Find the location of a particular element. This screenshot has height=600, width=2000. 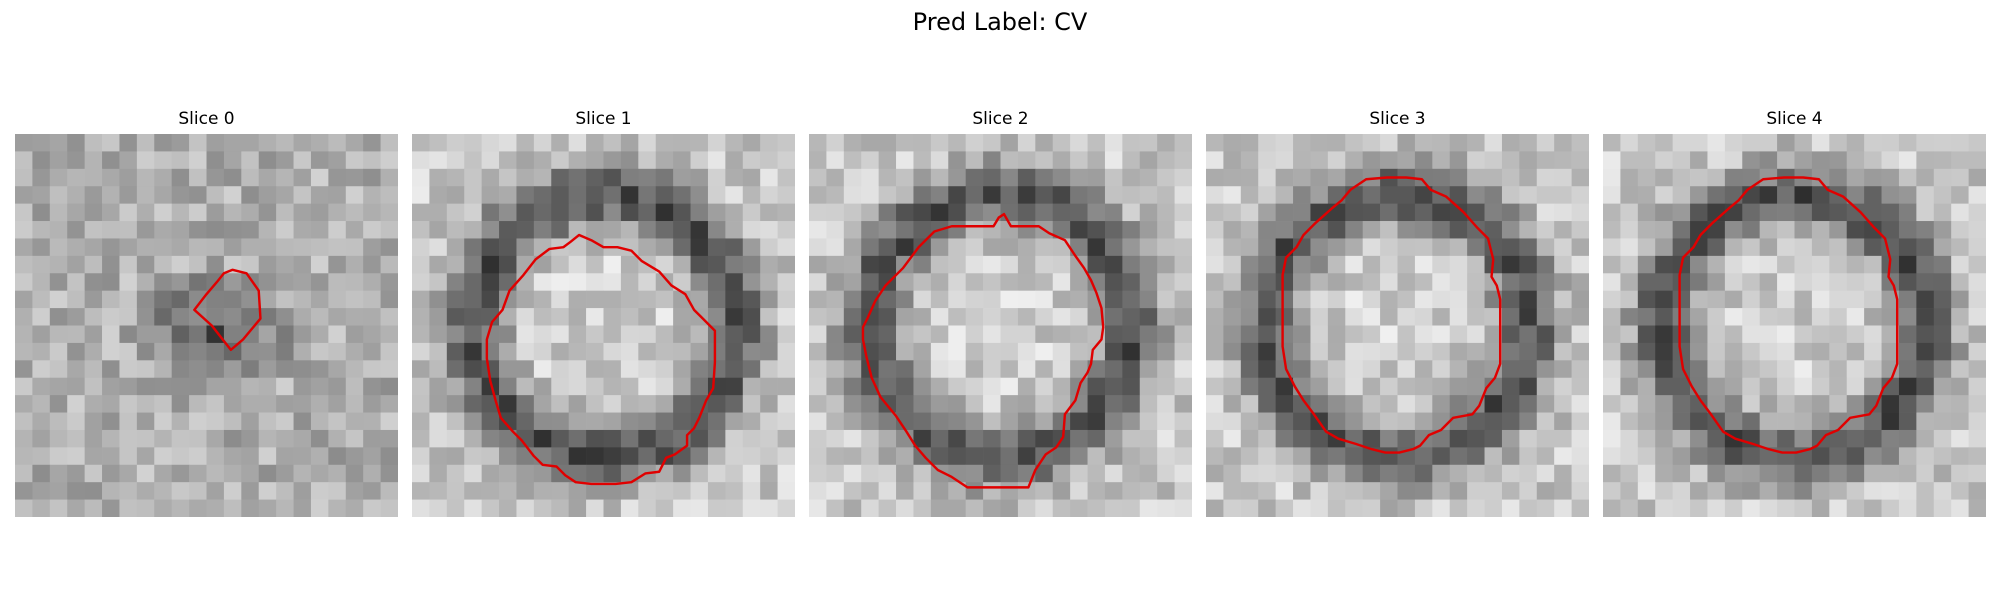

slice-panel-1: Slice 1 is located at coordinates (603, 312).